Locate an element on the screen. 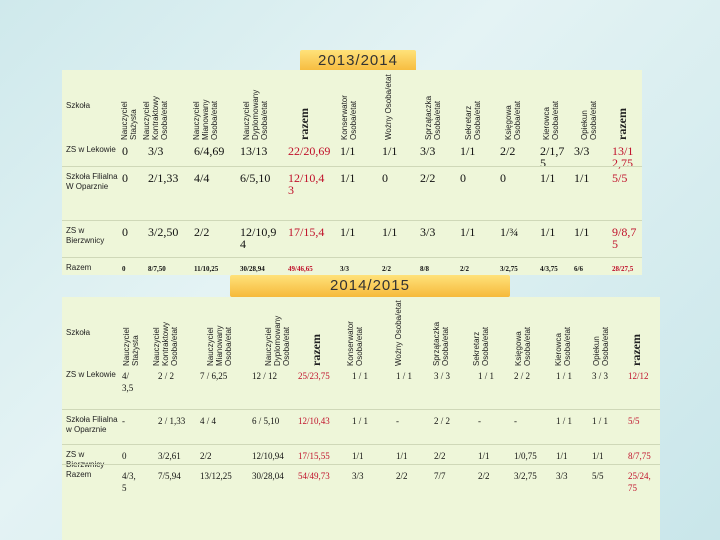  column-header: Nauczyciel Dyplomowany Osoba/etat is located at coordinates (255, 114).